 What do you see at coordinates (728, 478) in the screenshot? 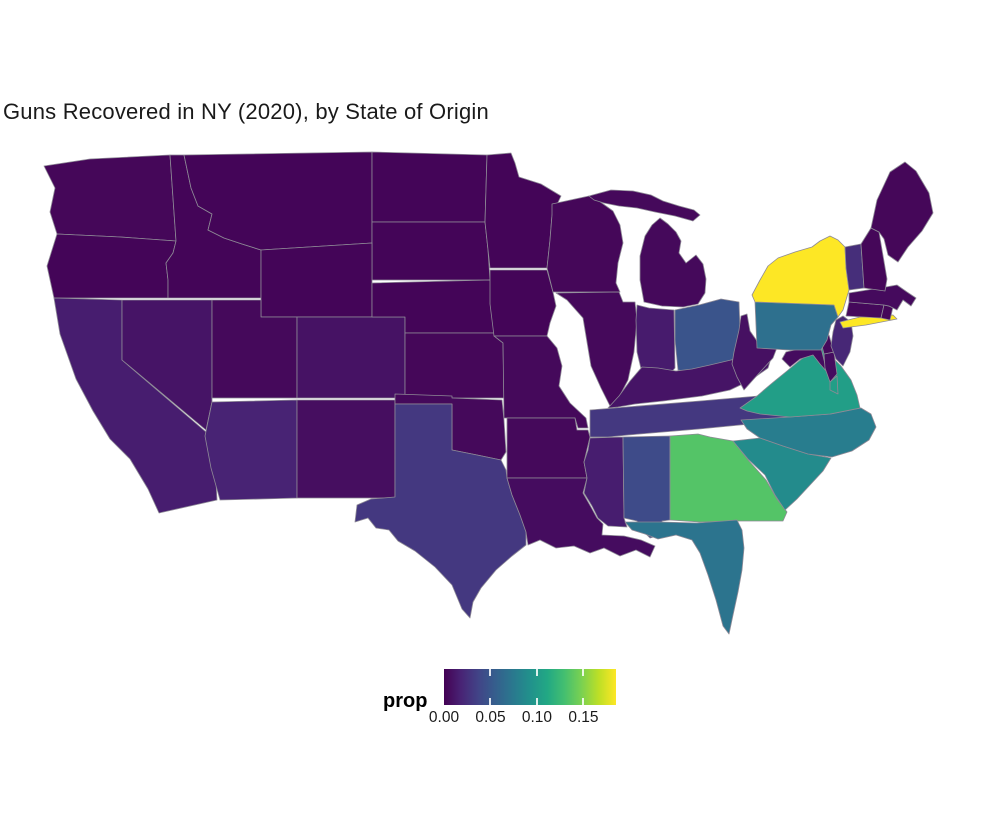
I see `state-GA` at bounding box center [728, 478].